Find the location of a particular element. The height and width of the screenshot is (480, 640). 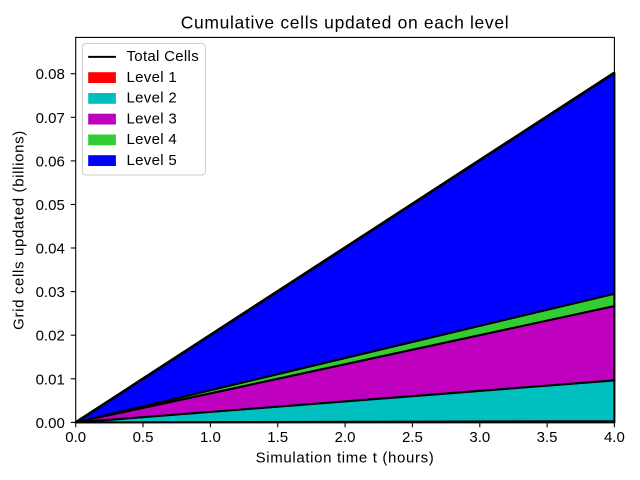

svg-text: 0.04 is located at coordinates (50, 249).